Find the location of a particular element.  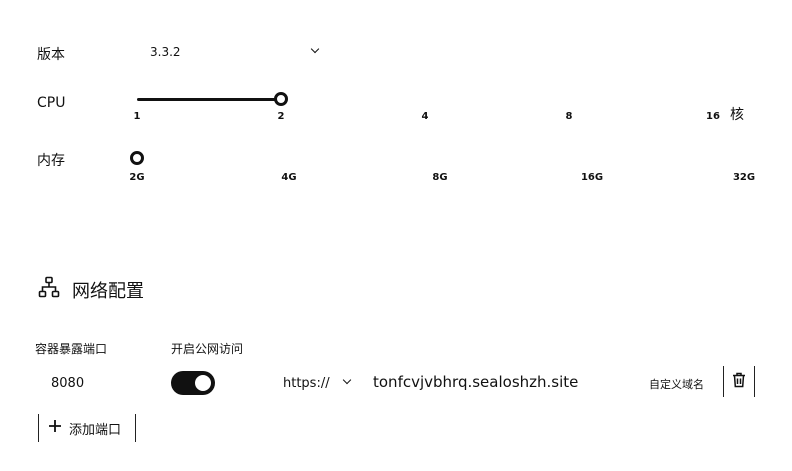

cpu-tick: 2 is located at coordinates (281, 116).